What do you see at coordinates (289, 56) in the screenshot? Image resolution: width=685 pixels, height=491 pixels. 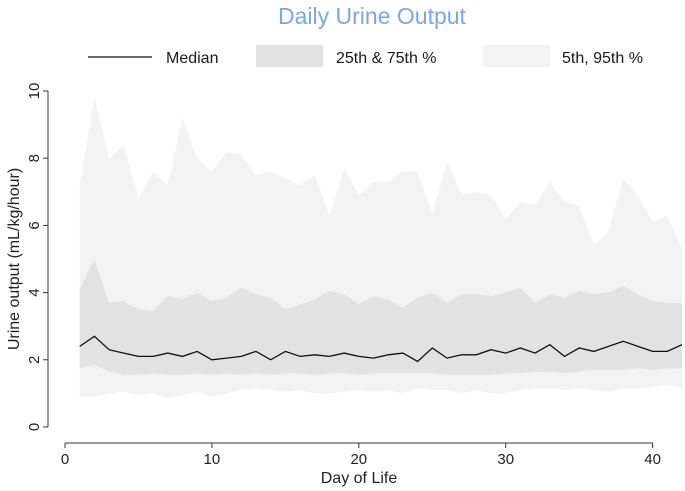 I see `legend-iqr-swatch` at bounding box center [289, 56].